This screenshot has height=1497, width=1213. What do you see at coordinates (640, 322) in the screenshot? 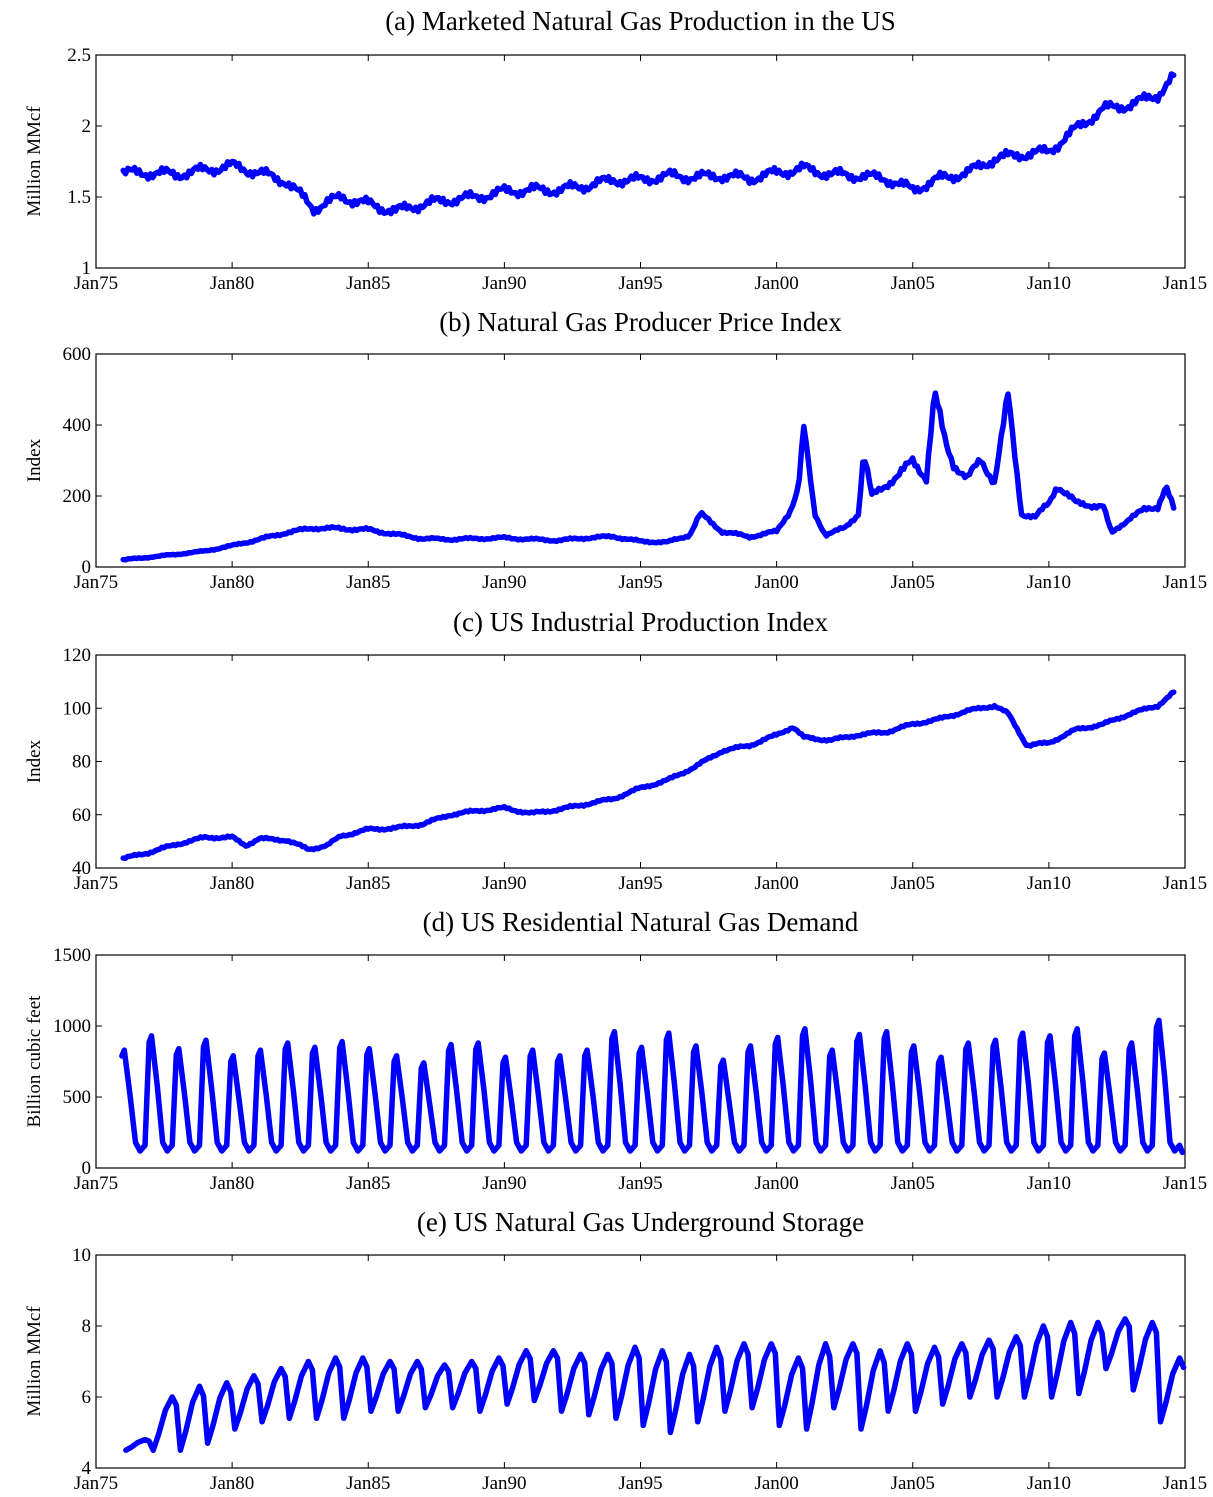
I see `panel-title: (b) Natural Gas Producer Price Index` at bounding box center [640, 322].